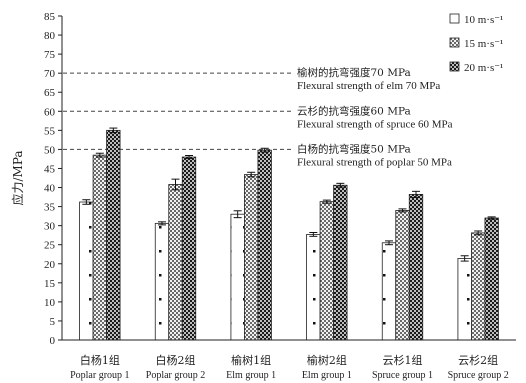  What do you see at coordinates (50, 169) in the screenshot?
I see `y-tick-label: 45` at bounding box center [50, 169].